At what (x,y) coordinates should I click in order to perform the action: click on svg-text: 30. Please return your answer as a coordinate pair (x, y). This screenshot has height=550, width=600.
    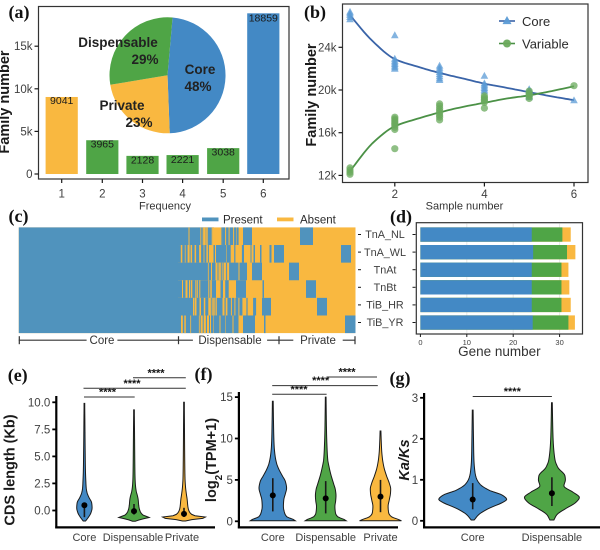
    Looking at the image, I should click on (559, 342).